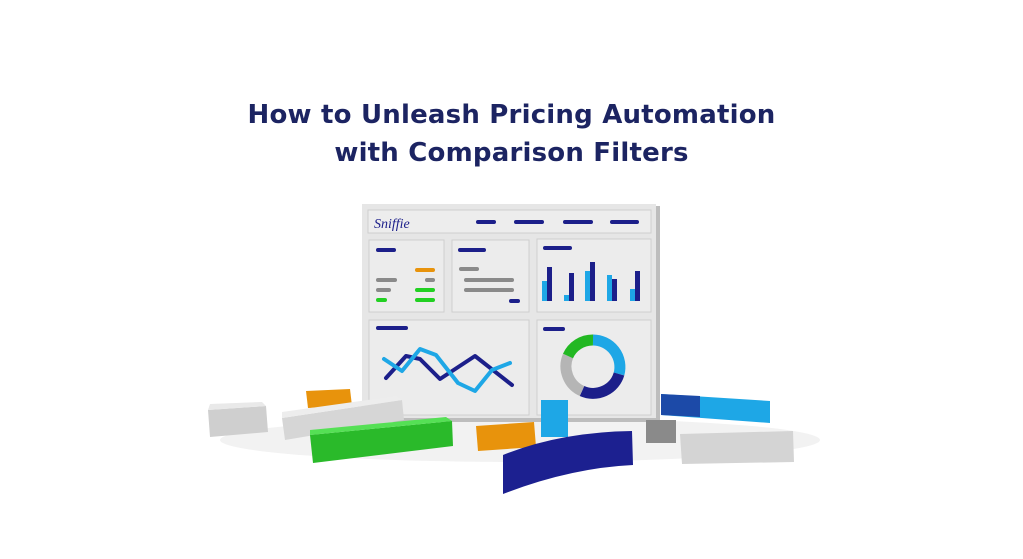 The width and height of the screenshot is (1023, 559). What do you see at coordinates (501, 441) in the screenshot?
I see `3d-blocks` at bounding box center [501, 441].